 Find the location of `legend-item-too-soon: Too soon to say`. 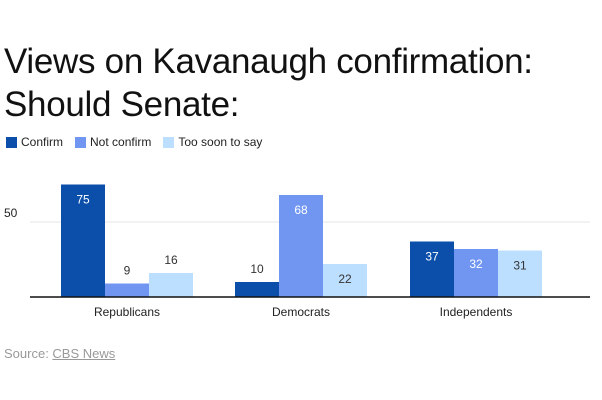

legend-item-too-soon: Too soon to say is located at coordinates (212, 142).